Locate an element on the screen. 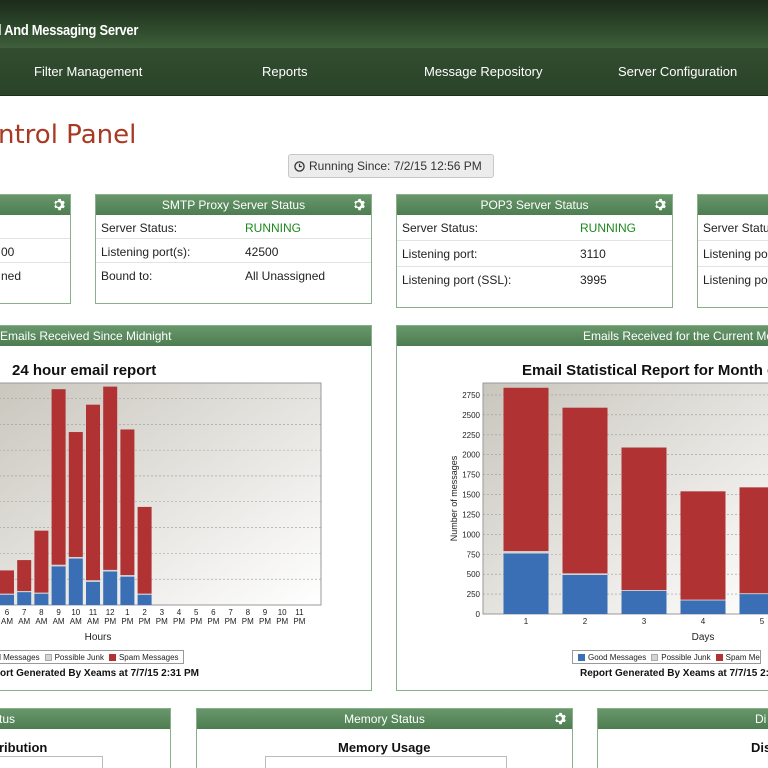  panel-header: Memory Status is located at coordinates (384, 719).